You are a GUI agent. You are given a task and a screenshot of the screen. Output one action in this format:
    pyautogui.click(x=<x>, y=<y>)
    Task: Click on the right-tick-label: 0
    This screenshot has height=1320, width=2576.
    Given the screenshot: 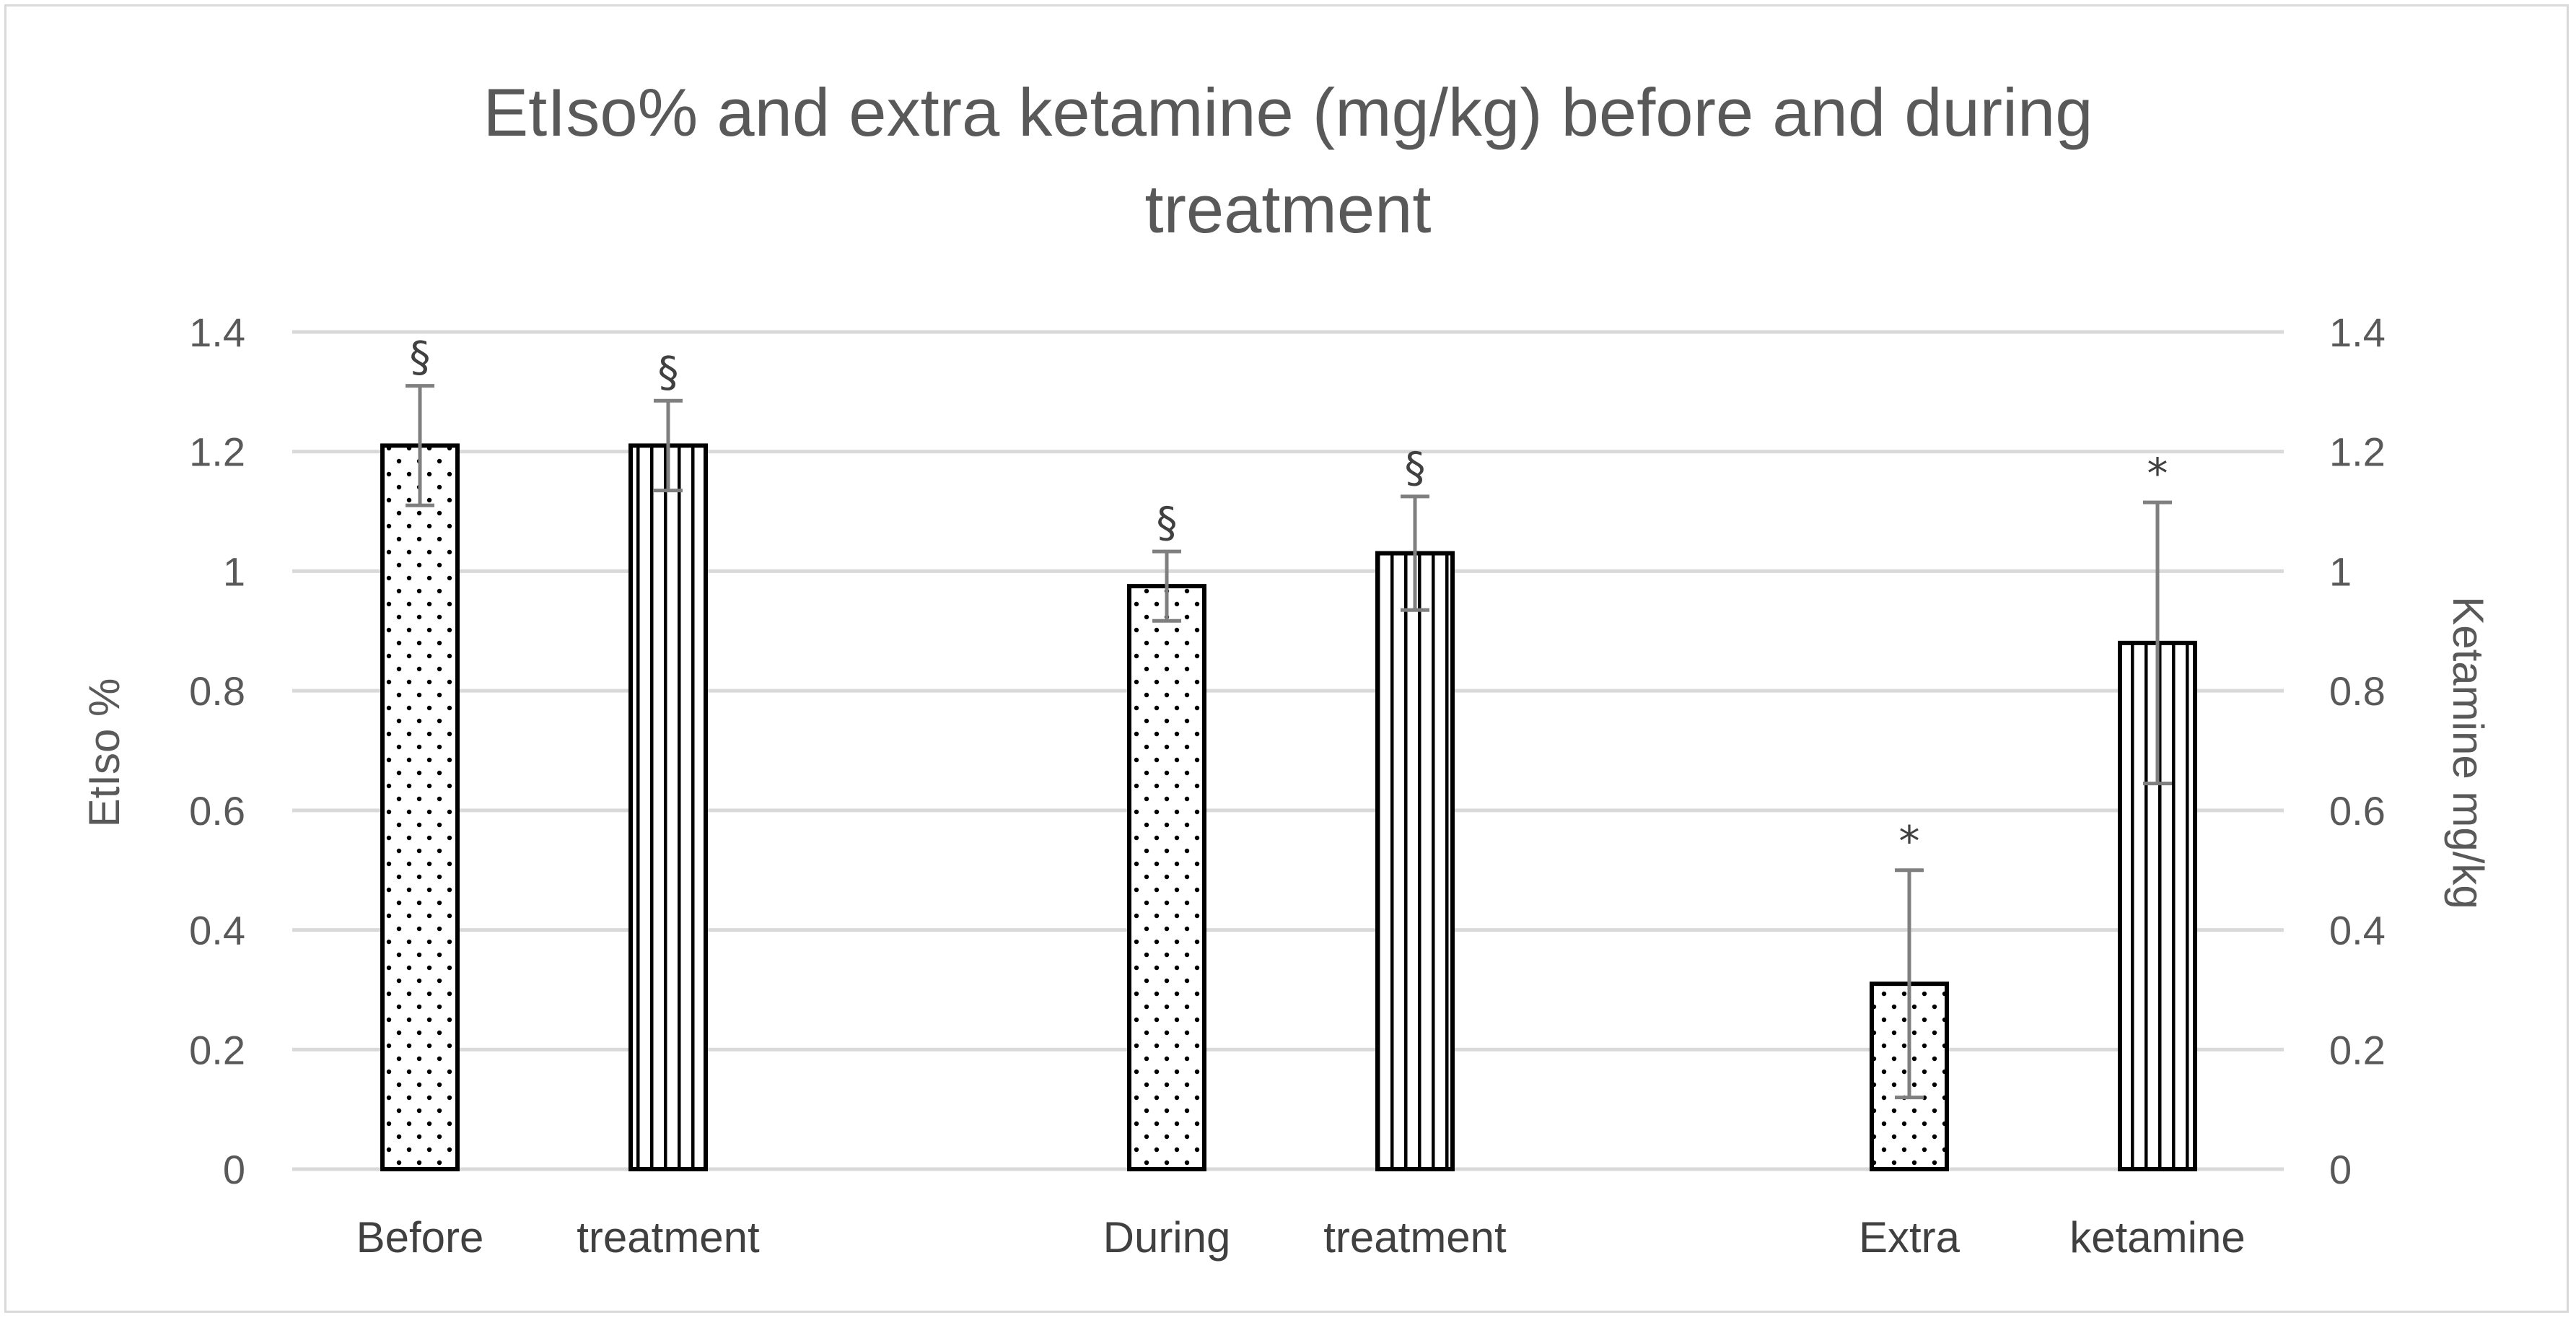 What is the action you would take?
    pyautogui.click(x=2340, y=1169)
    